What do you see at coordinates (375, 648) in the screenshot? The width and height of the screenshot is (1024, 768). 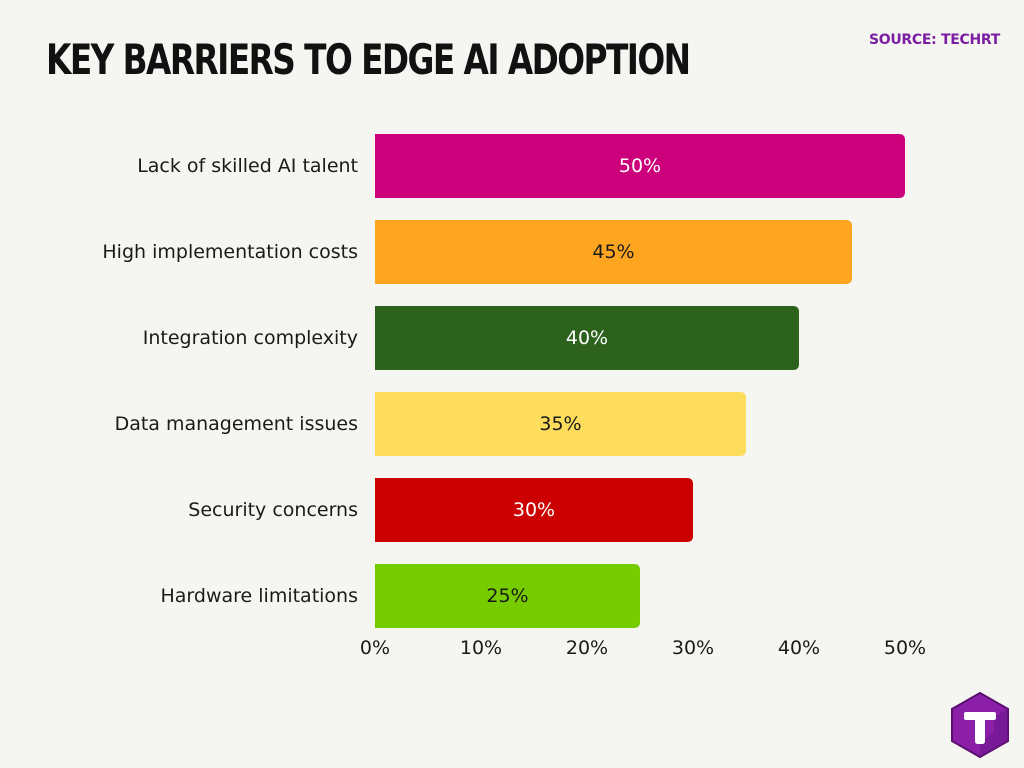 I see `x-tick-label: 0%` at bounding box center [375, 648].